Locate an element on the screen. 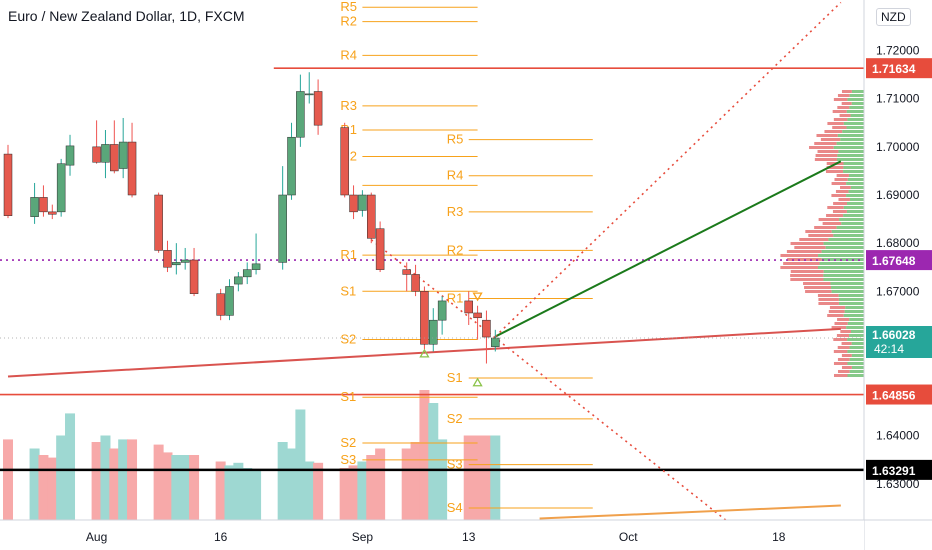 The height and width of the screenshot is (550, 932). pivot-label: S3 is located at coordinates (348, 459).